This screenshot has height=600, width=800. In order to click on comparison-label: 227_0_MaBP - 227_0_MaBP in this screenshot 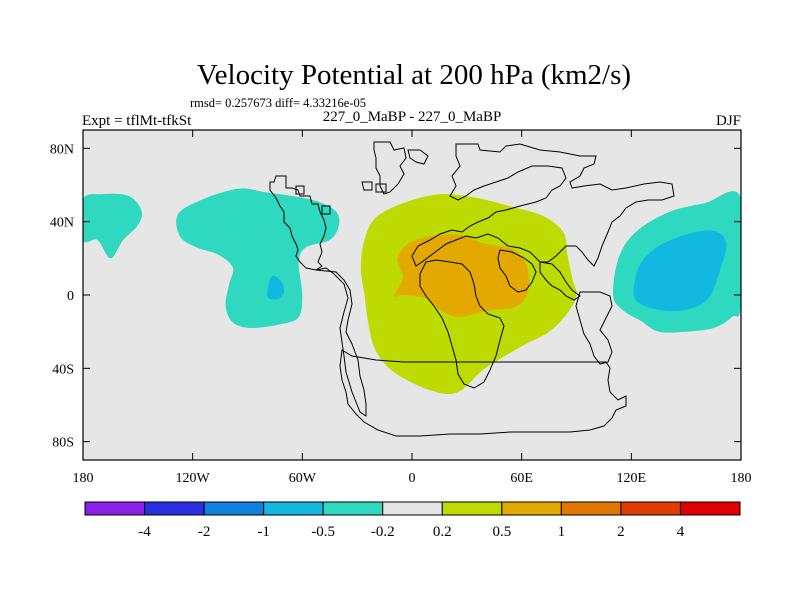, I will do `click(412, 117)`.